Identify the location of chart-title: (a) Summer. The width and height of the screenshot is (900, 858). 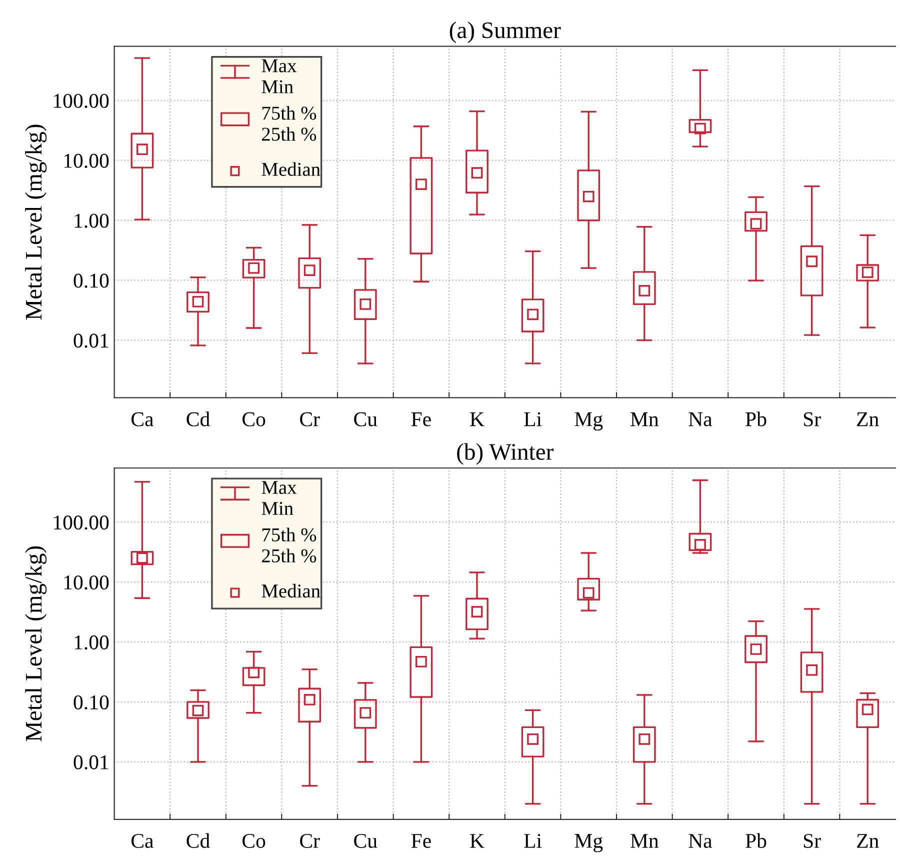
(505, 33).